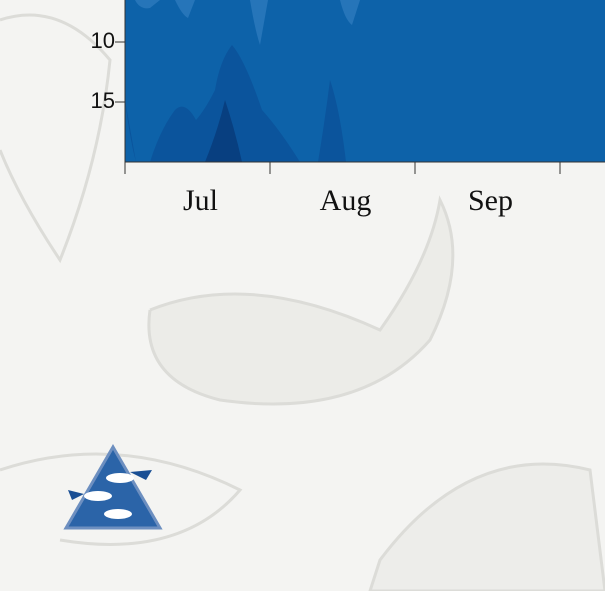  What do you see at coordinates (490, 200) in the screenshot?
I see `x-tick-label: Sep` at bounding box center [490, 200].